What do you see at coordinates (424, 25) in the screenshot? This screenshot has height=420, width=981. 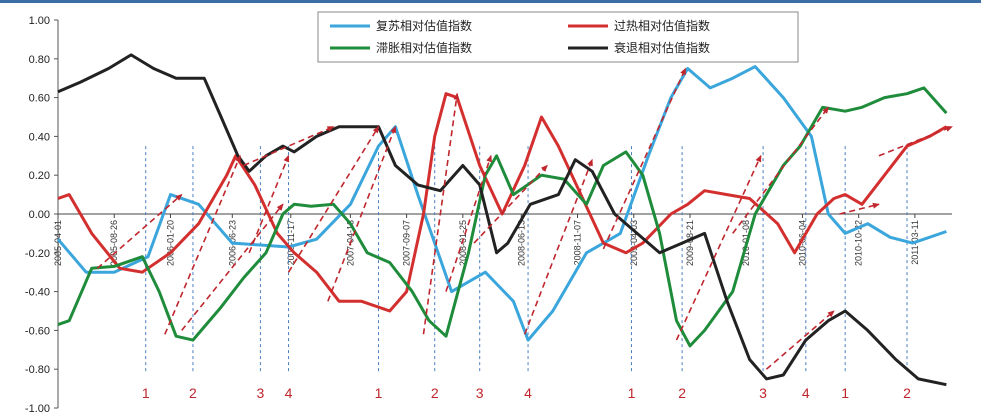 I see `legend-entry: 复苏相对估值指数` at bounding box center [424, 25].